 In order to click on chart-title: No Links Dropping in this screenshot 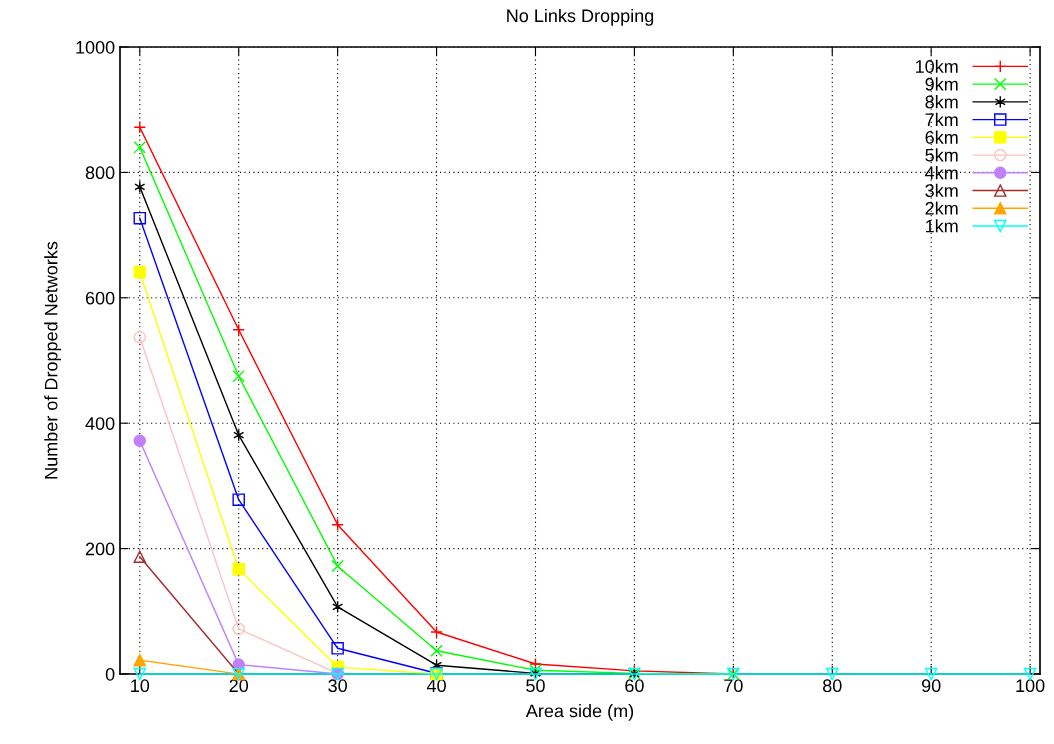, I will do `click(580, 17)`.